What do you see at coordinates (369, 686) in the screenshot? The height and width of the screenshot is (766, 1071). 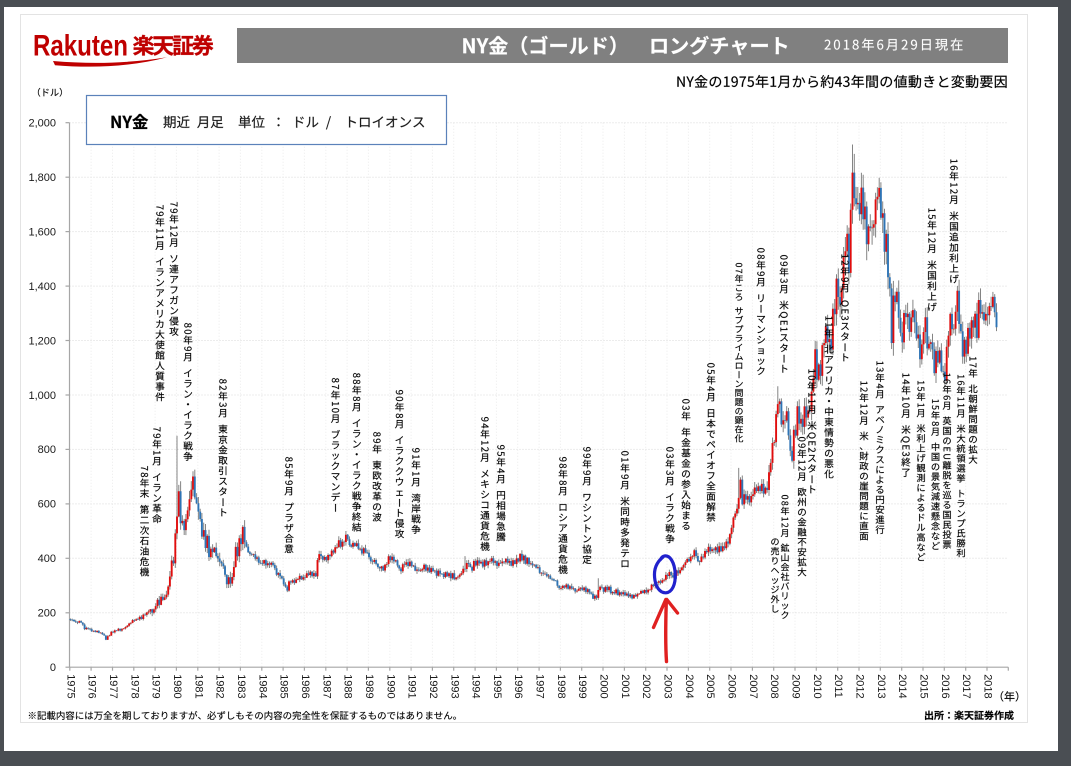 I see `svg-text: 1989` at bounding box center [369, 686].